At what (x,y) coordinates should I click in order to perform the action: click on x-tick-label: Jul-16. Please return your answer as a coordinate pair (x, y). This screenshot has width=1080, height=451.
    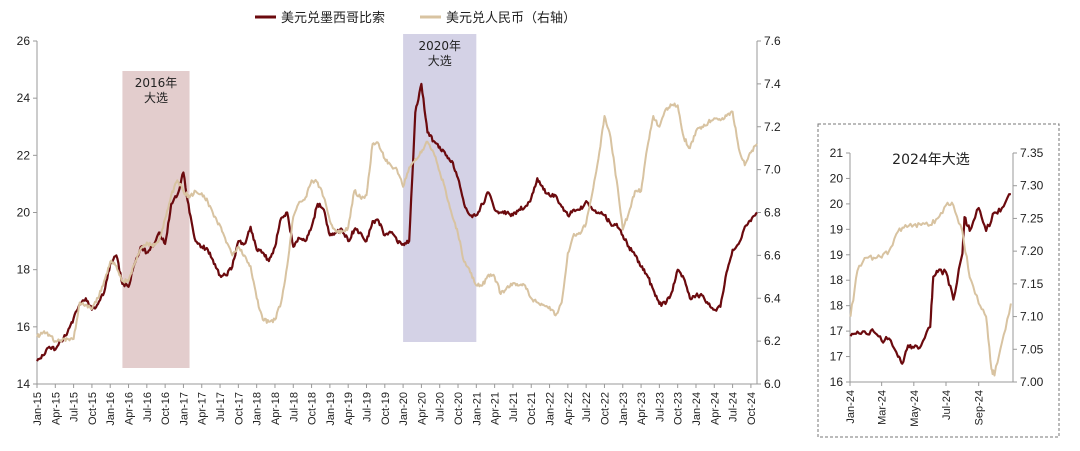
    Looking at the image, I should click on (148, 407).